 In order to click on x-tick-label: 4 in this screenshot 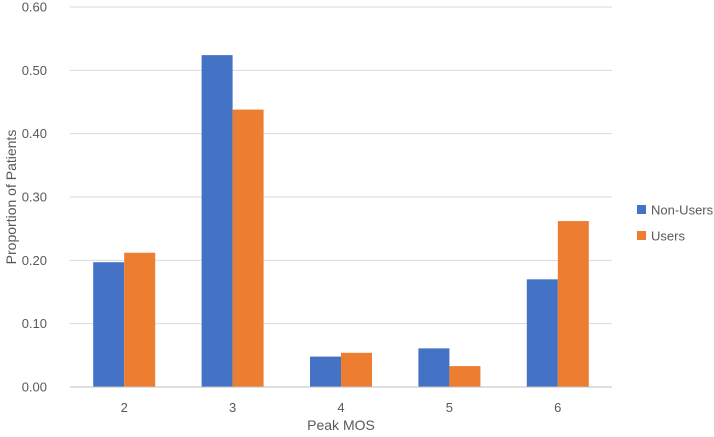, I will do `click(340, 407)`.